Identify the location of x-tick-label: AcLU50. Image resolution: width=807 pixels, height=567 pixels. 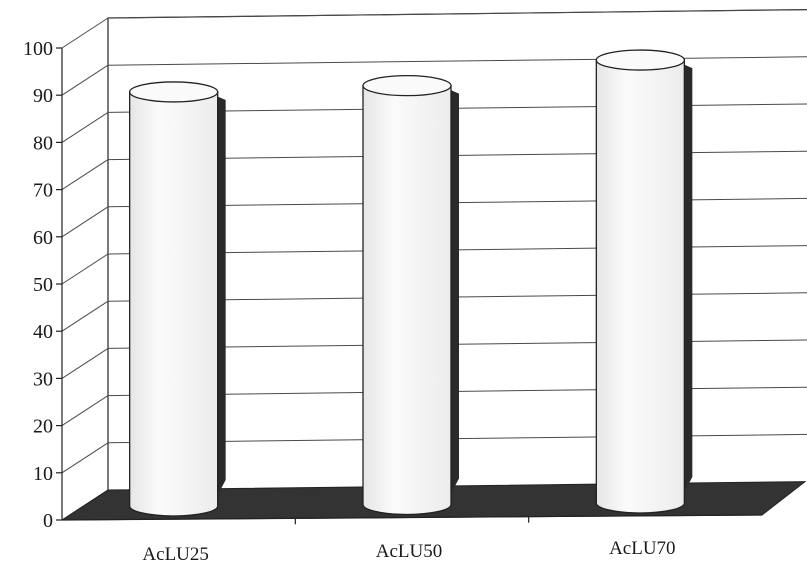
(409, 551).